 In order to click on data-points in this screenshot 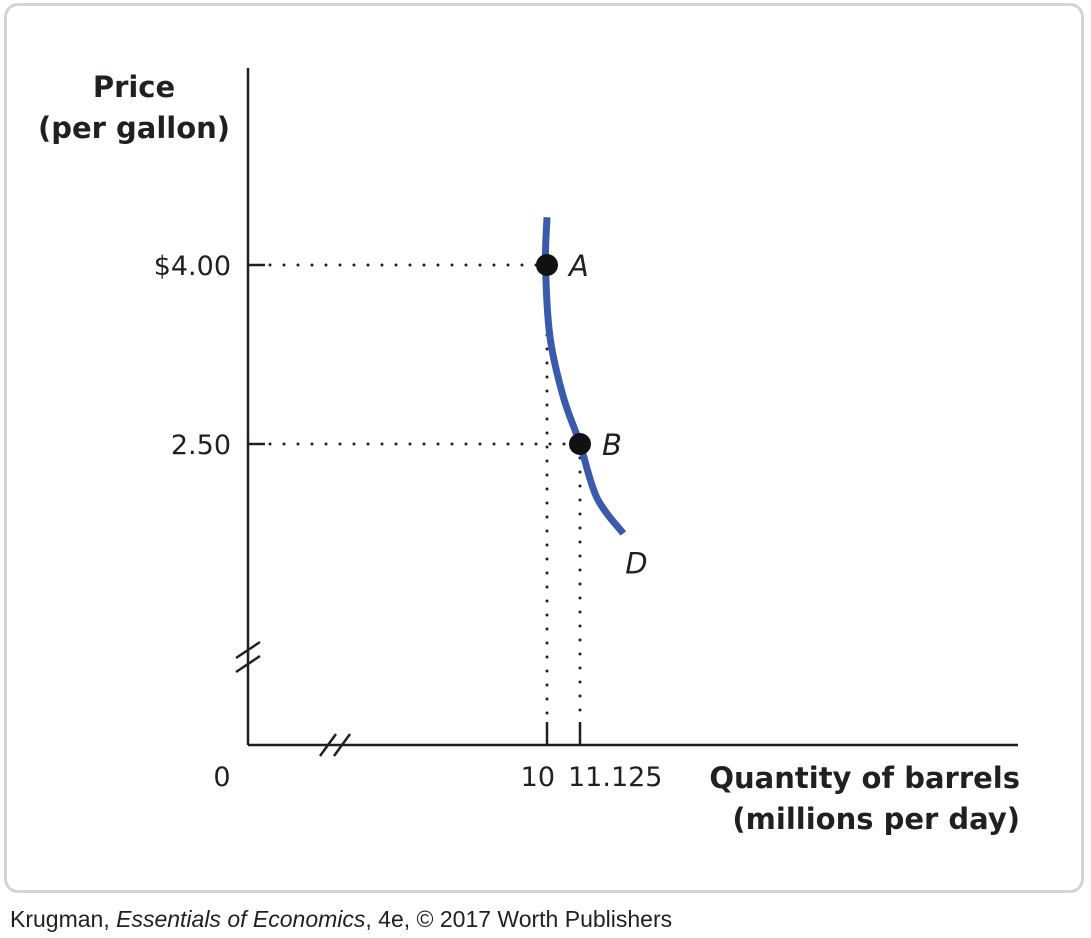, I will do `click(563, 354)`.